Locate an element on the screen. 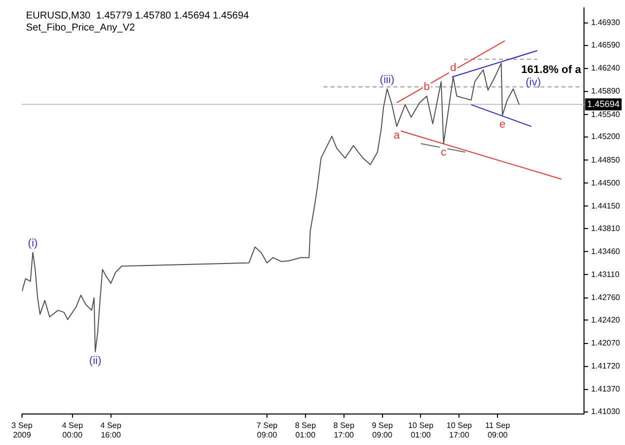  annotation: (ii) is located at coordinates (95, 360).